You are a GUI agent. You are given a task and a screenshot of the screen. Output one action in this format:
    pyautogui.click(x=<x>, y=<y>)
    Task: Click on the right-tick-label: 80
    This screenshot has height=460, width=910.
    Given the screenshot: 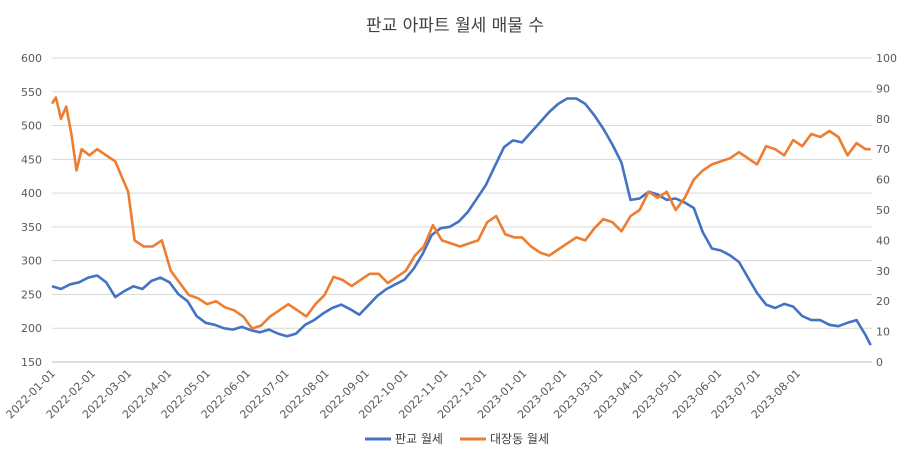 What is the action you would take?
    pyautogui.click(x=883, y=119)
    